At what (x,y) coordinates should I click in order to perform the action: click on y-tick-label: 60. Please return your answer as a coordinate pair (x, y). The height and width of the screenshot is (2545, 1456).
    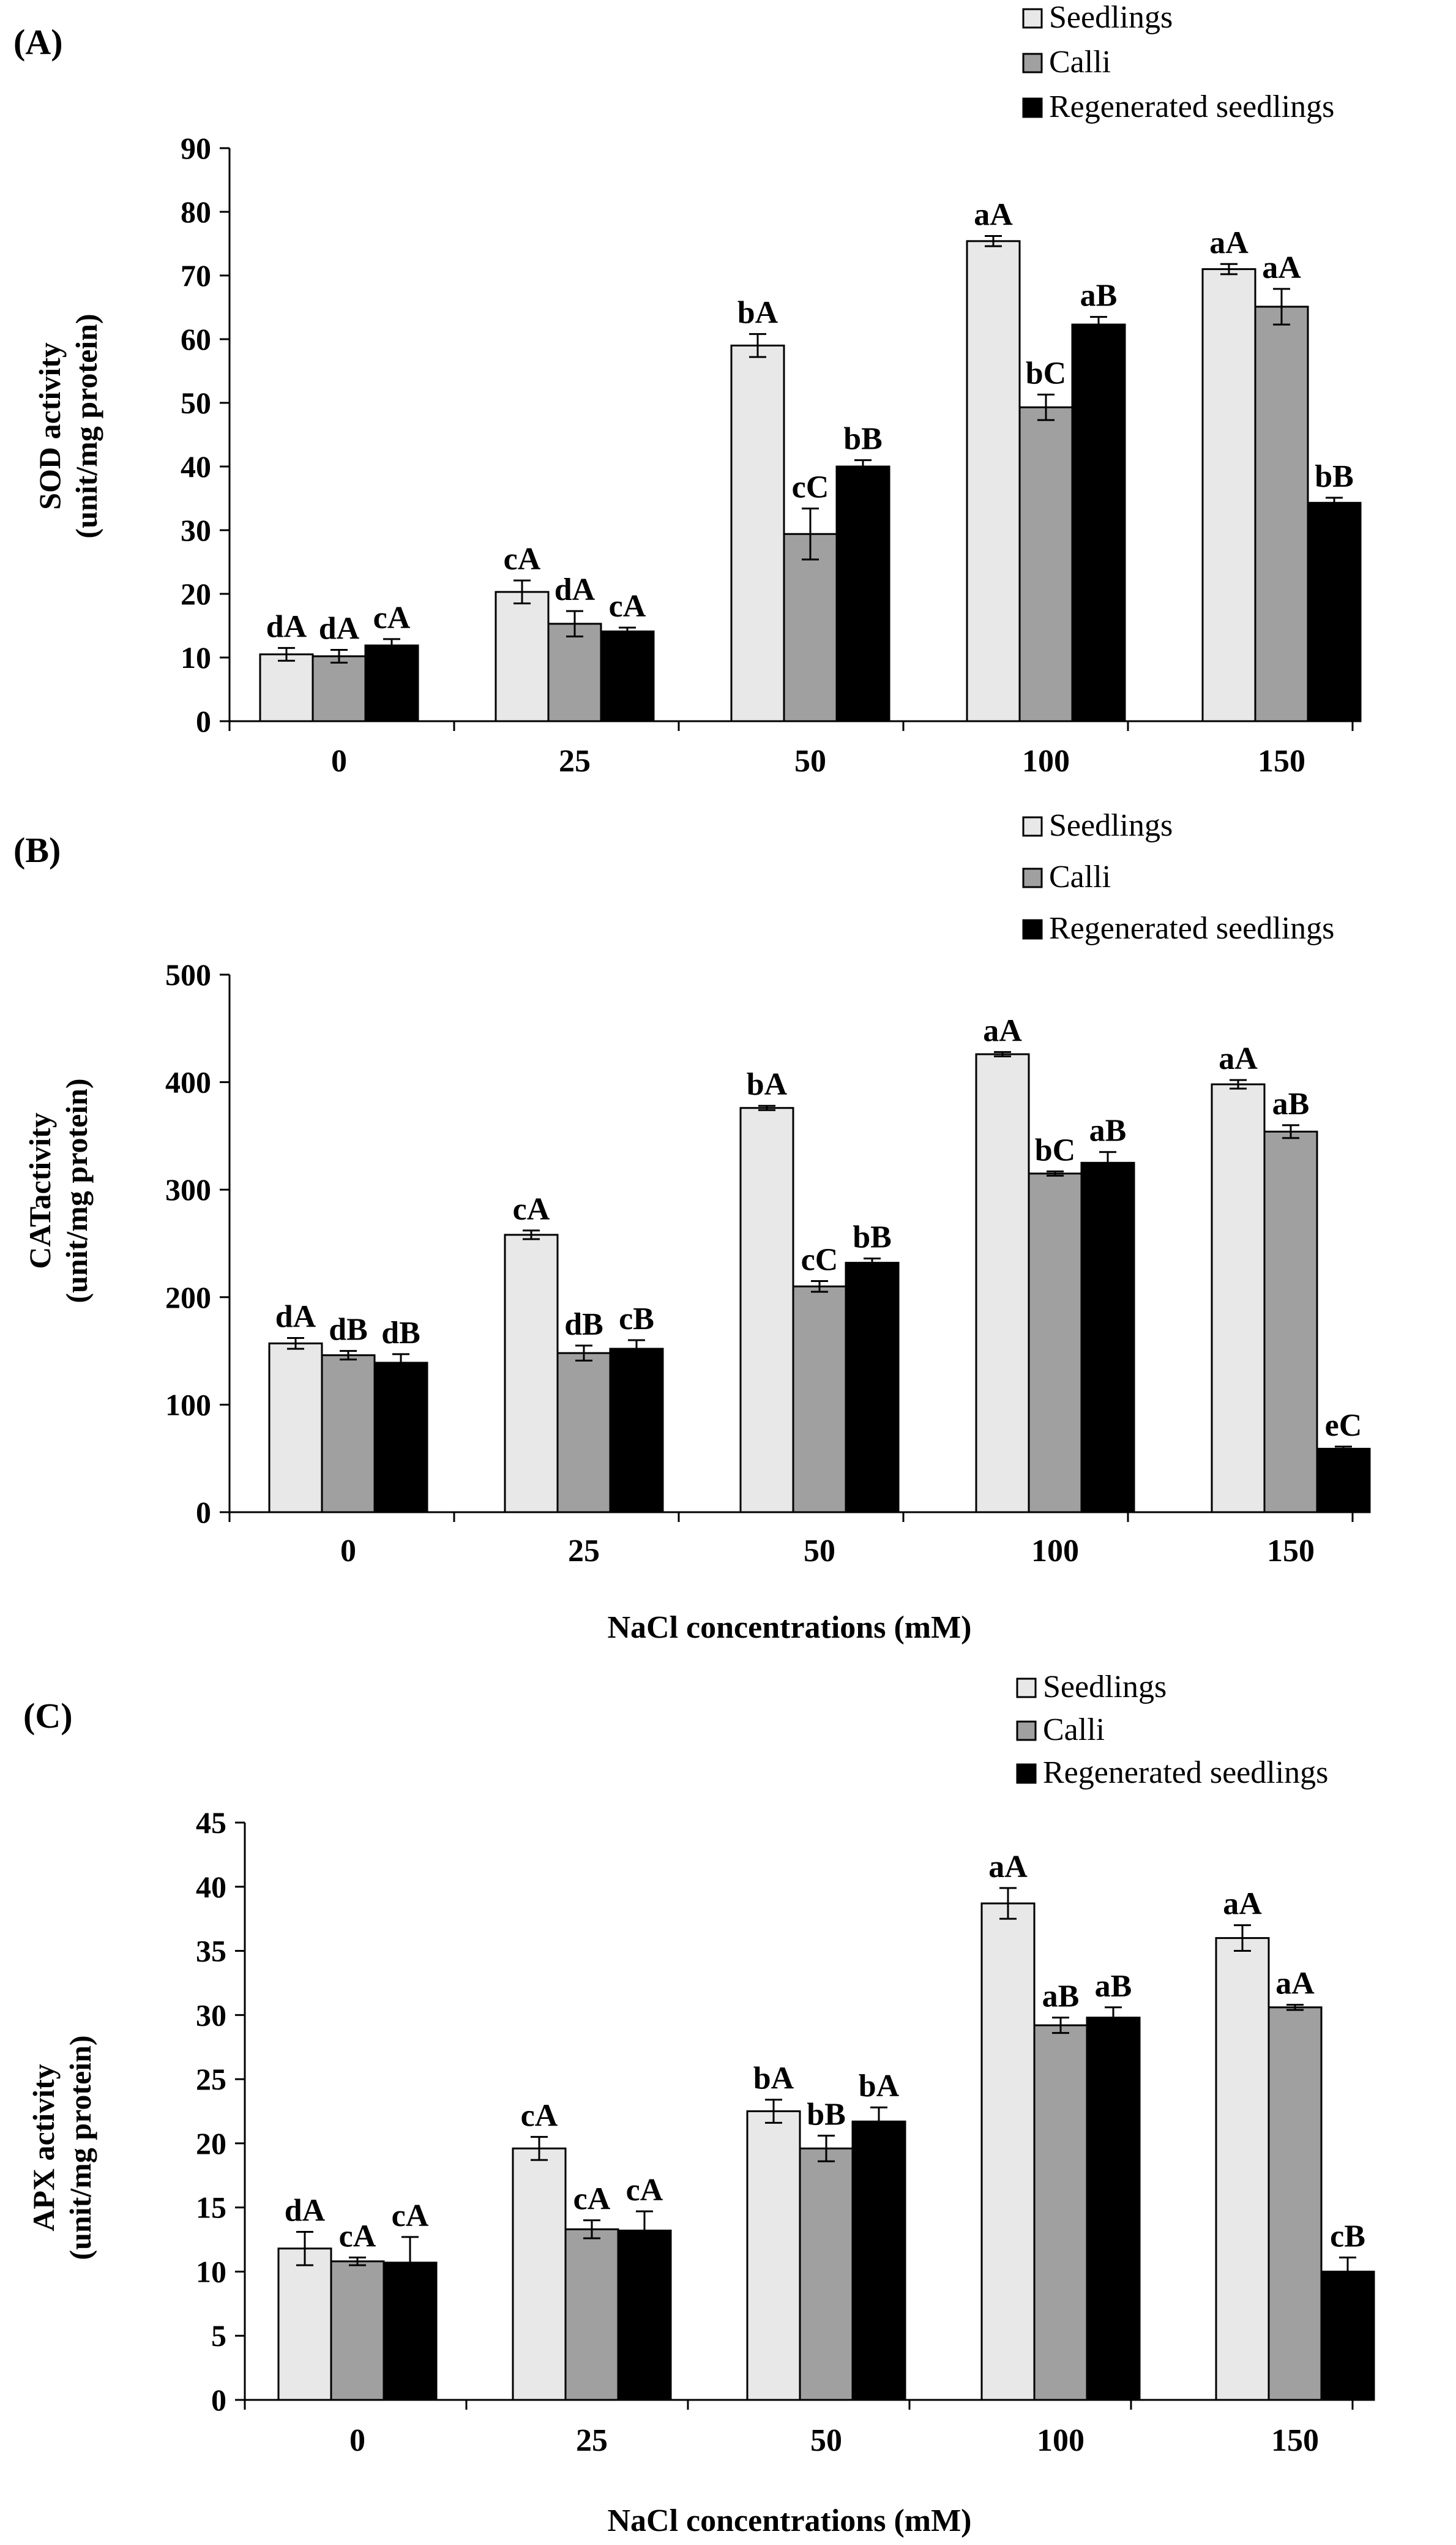
    Looking at the image, I should click on (196, 339).